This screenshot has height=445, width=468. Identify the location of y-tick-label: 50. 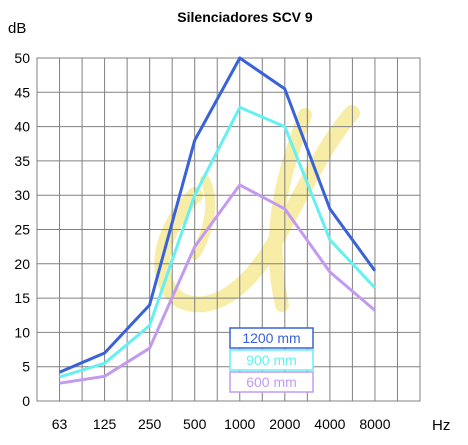
(22, 58).